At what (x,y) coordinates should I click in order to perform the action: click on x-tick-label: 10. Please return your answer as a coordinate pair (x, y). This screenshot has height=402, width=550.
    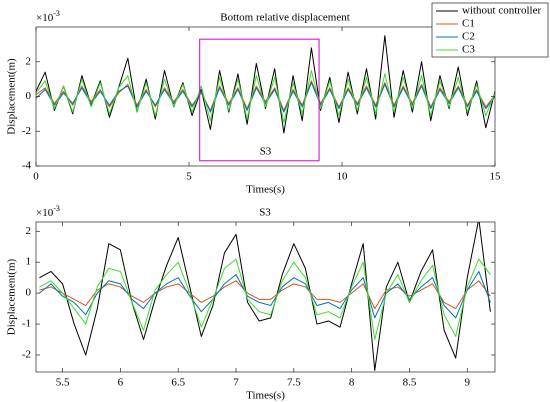
    Looking at the image, I should click on (343, 177).